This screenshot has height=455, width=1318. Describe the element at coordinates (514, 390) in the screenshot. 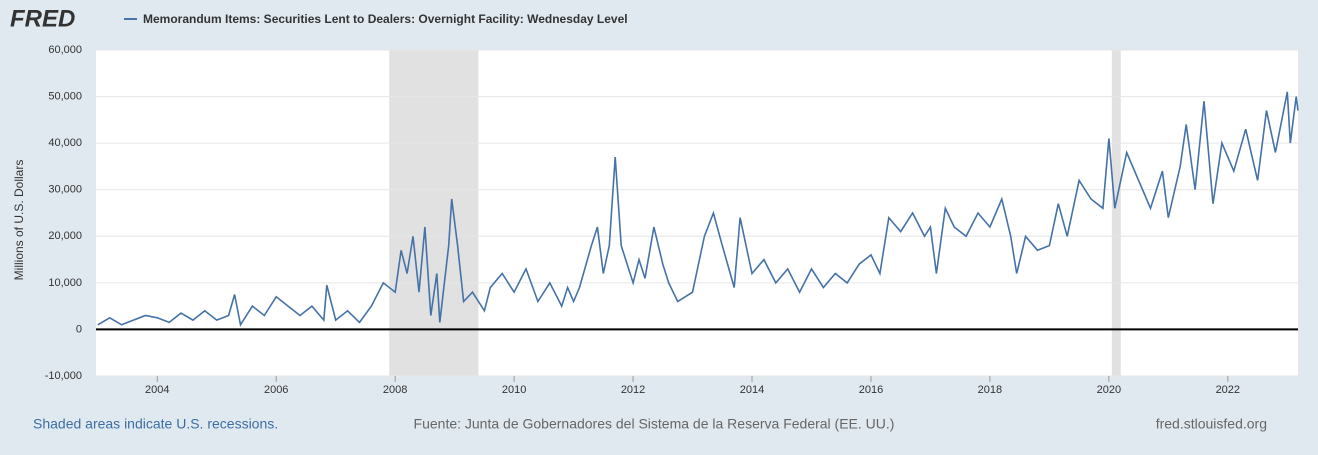

I see `x-tick-label: 2010` at that location.